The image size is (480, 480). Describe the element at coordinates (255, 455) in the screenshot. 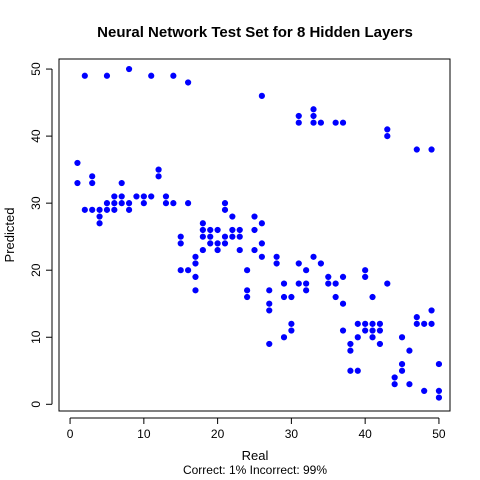

I see `x-axis-title: Real` at that location.